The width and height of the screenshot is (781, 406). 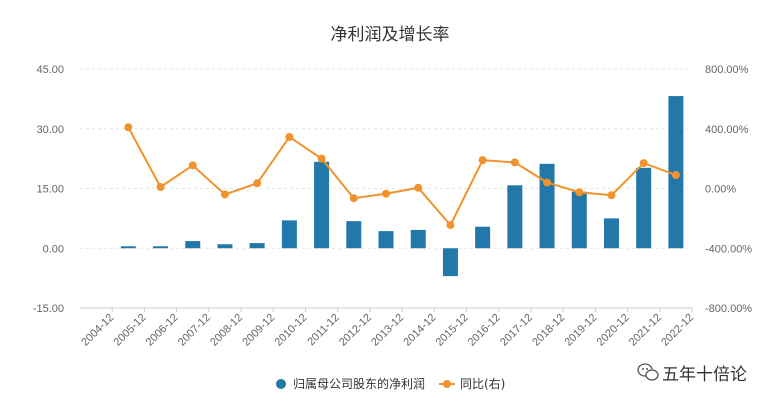 I want to click on left-tick-label: 30.00, so click(x=50, y=130).